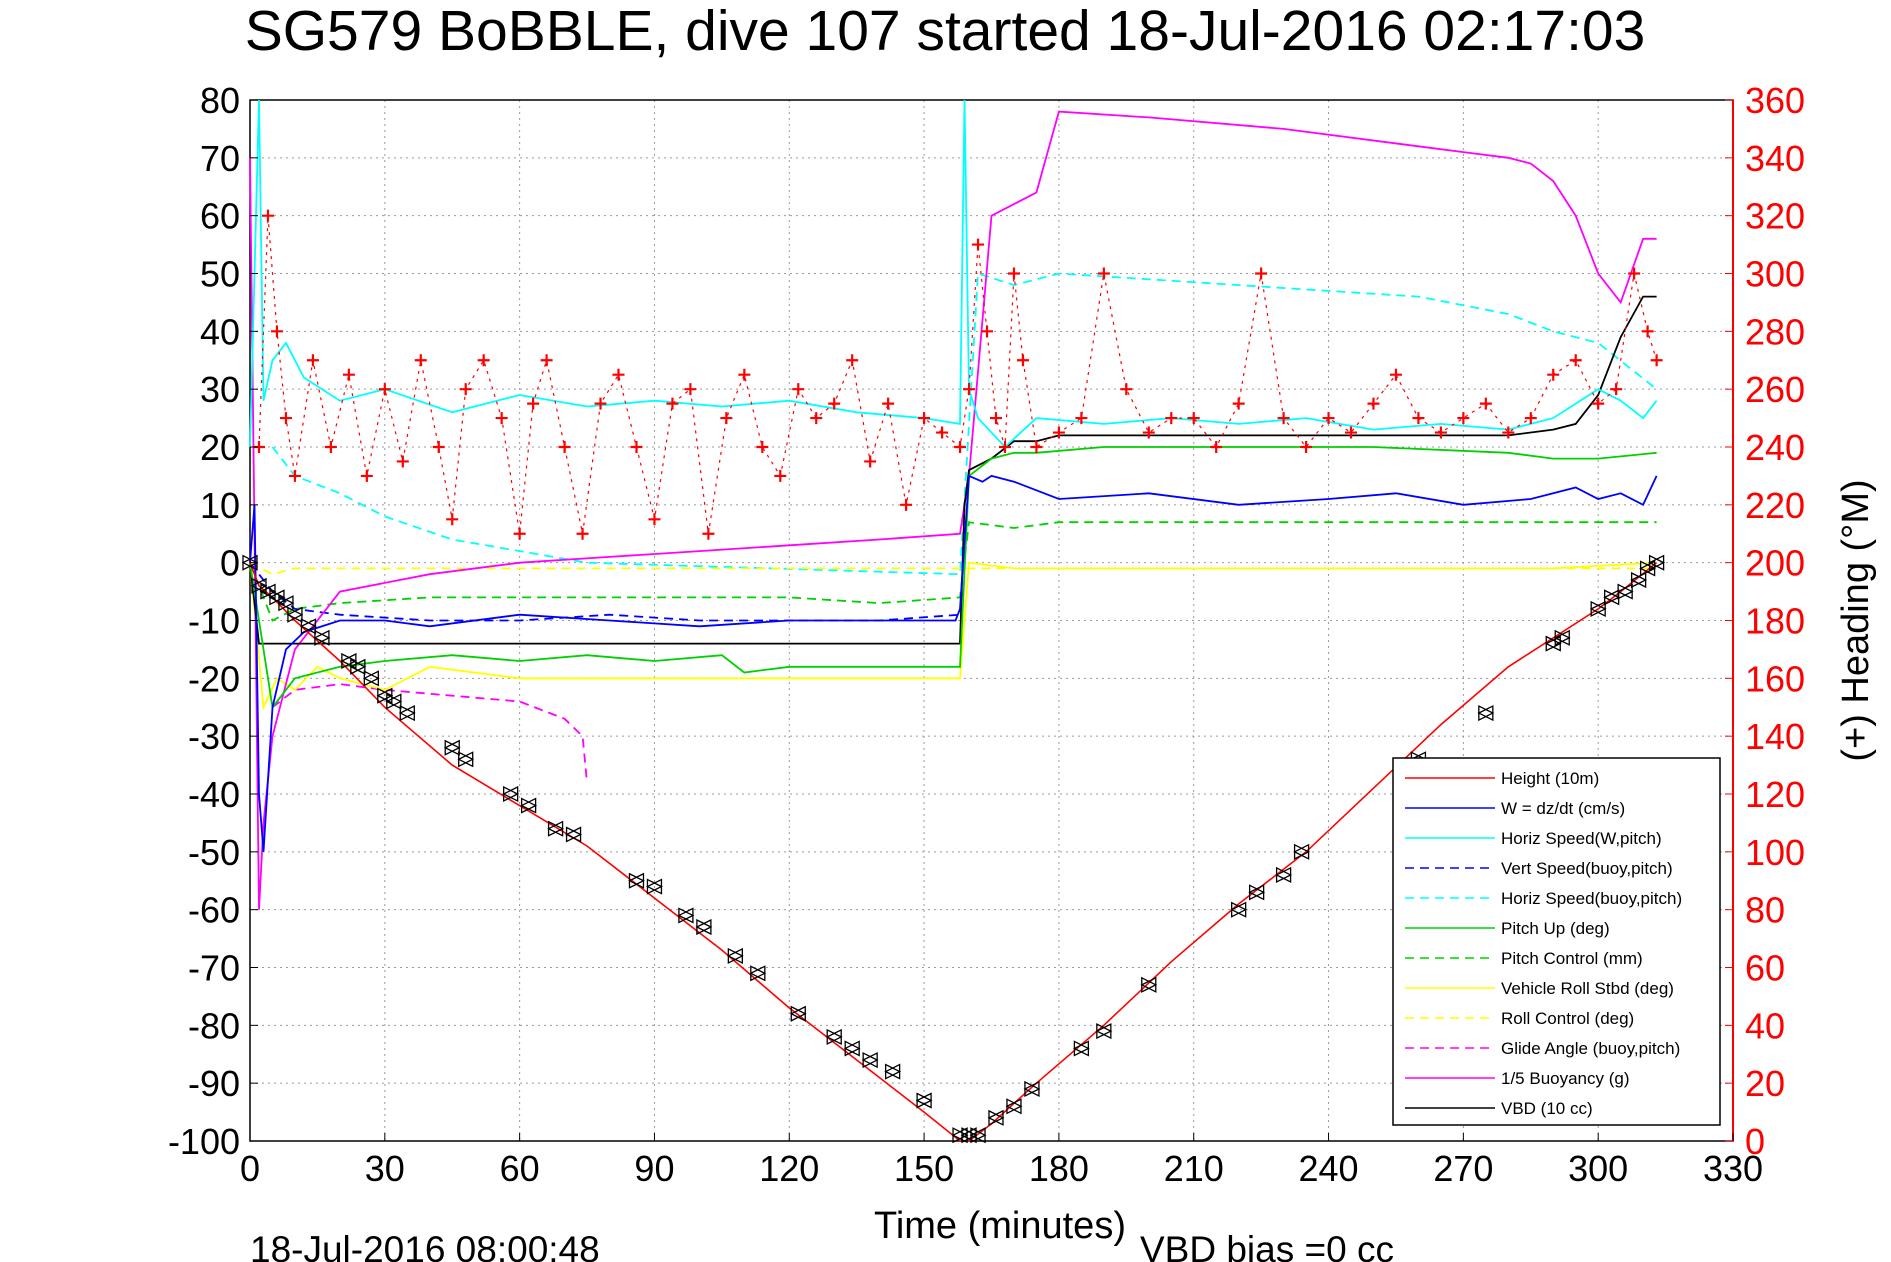 The height and width of the screenshot is (1262, 1891). What do you see at coordinates (1572, 958) in the screenshot?
I see `legend-label: Pitch Control (mm)` at bounding box center [1572, 958].